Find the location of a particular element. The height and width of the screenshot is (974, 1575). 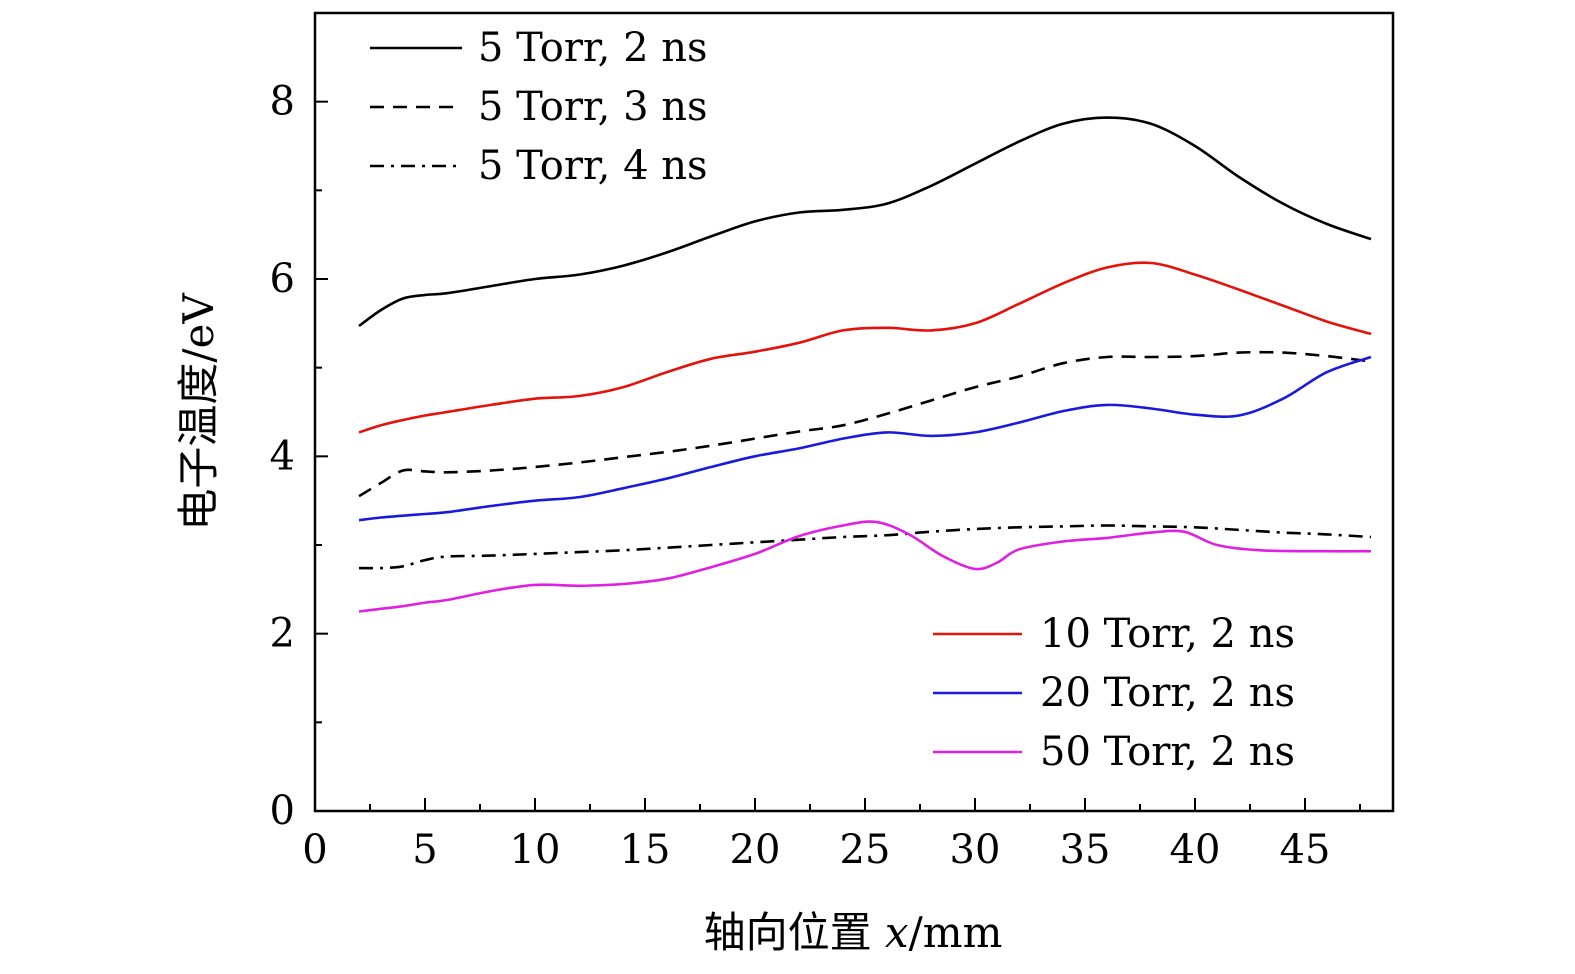

x-axis-title-variable: x is located at coordinates (897, 932).